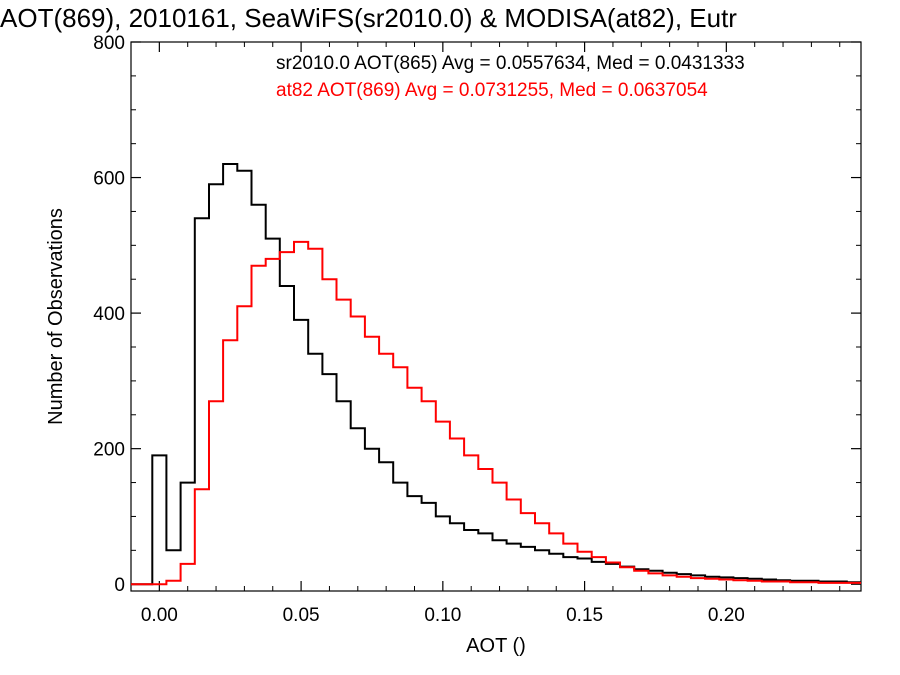  I want to click on x-tick-label: 0.05, so click(301, 615).